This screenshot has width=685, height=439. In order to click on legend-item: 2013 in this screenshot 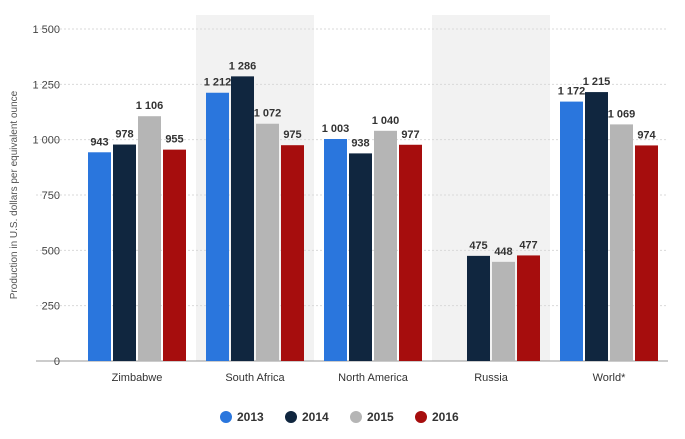, I will do `click(242, 417)`.